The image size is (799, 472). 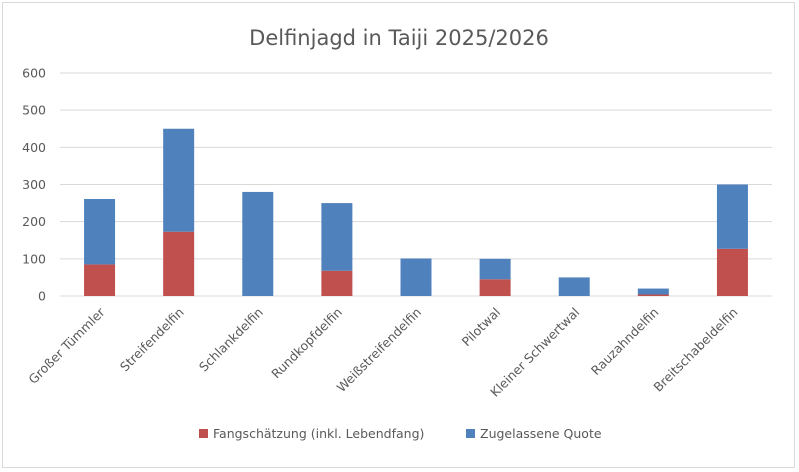 What do you see at coordinates (399, 38) in the screenshot?
I see `chart-title: Delfinjagd in Taiji 2025/2026` at bounding box center [399, 38].